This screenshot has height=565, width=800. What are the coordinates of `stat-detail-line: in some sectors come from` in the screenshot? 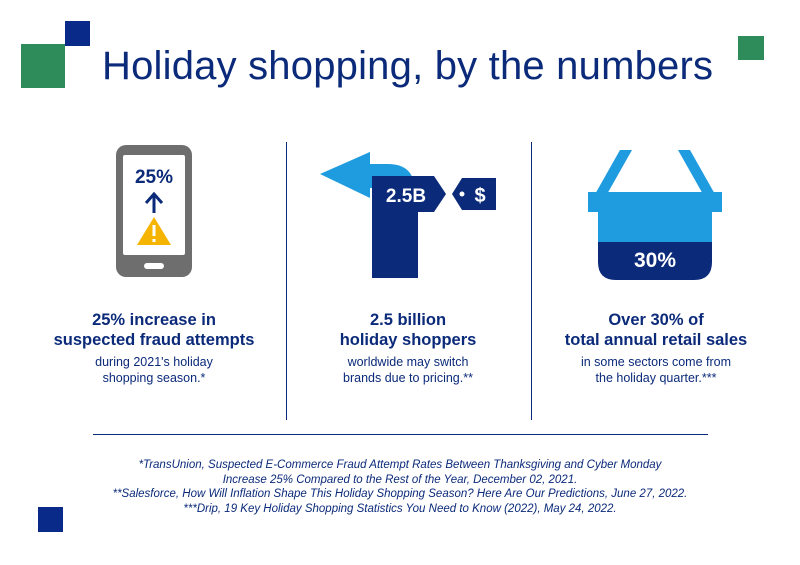 It's located at (656, 362).